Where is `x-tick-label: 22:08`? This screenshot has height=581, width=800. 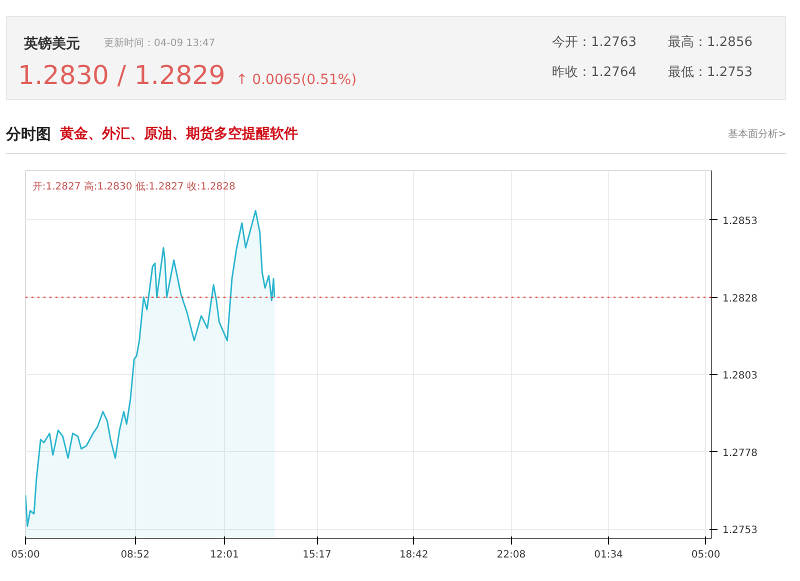
x-tick-label: 22:08 is located at coordinates (511, 555).